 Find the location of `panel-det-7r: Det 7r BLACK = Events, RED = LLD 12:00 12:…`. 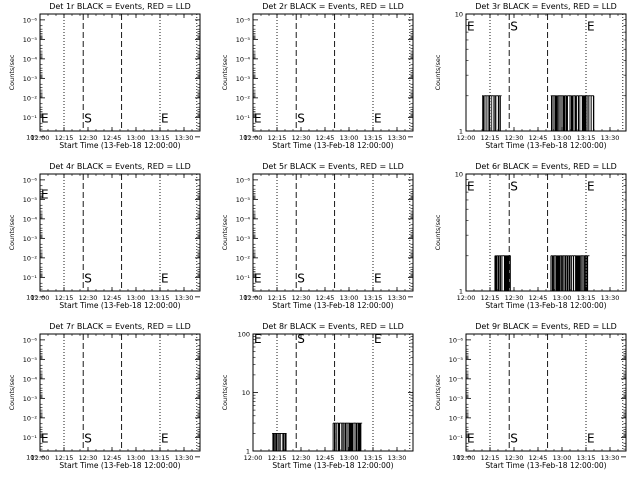

panel-det-7r: Det 7r BLACK = Events, RED = LLD 12:00 12:… is located at coordinates (104, 396).